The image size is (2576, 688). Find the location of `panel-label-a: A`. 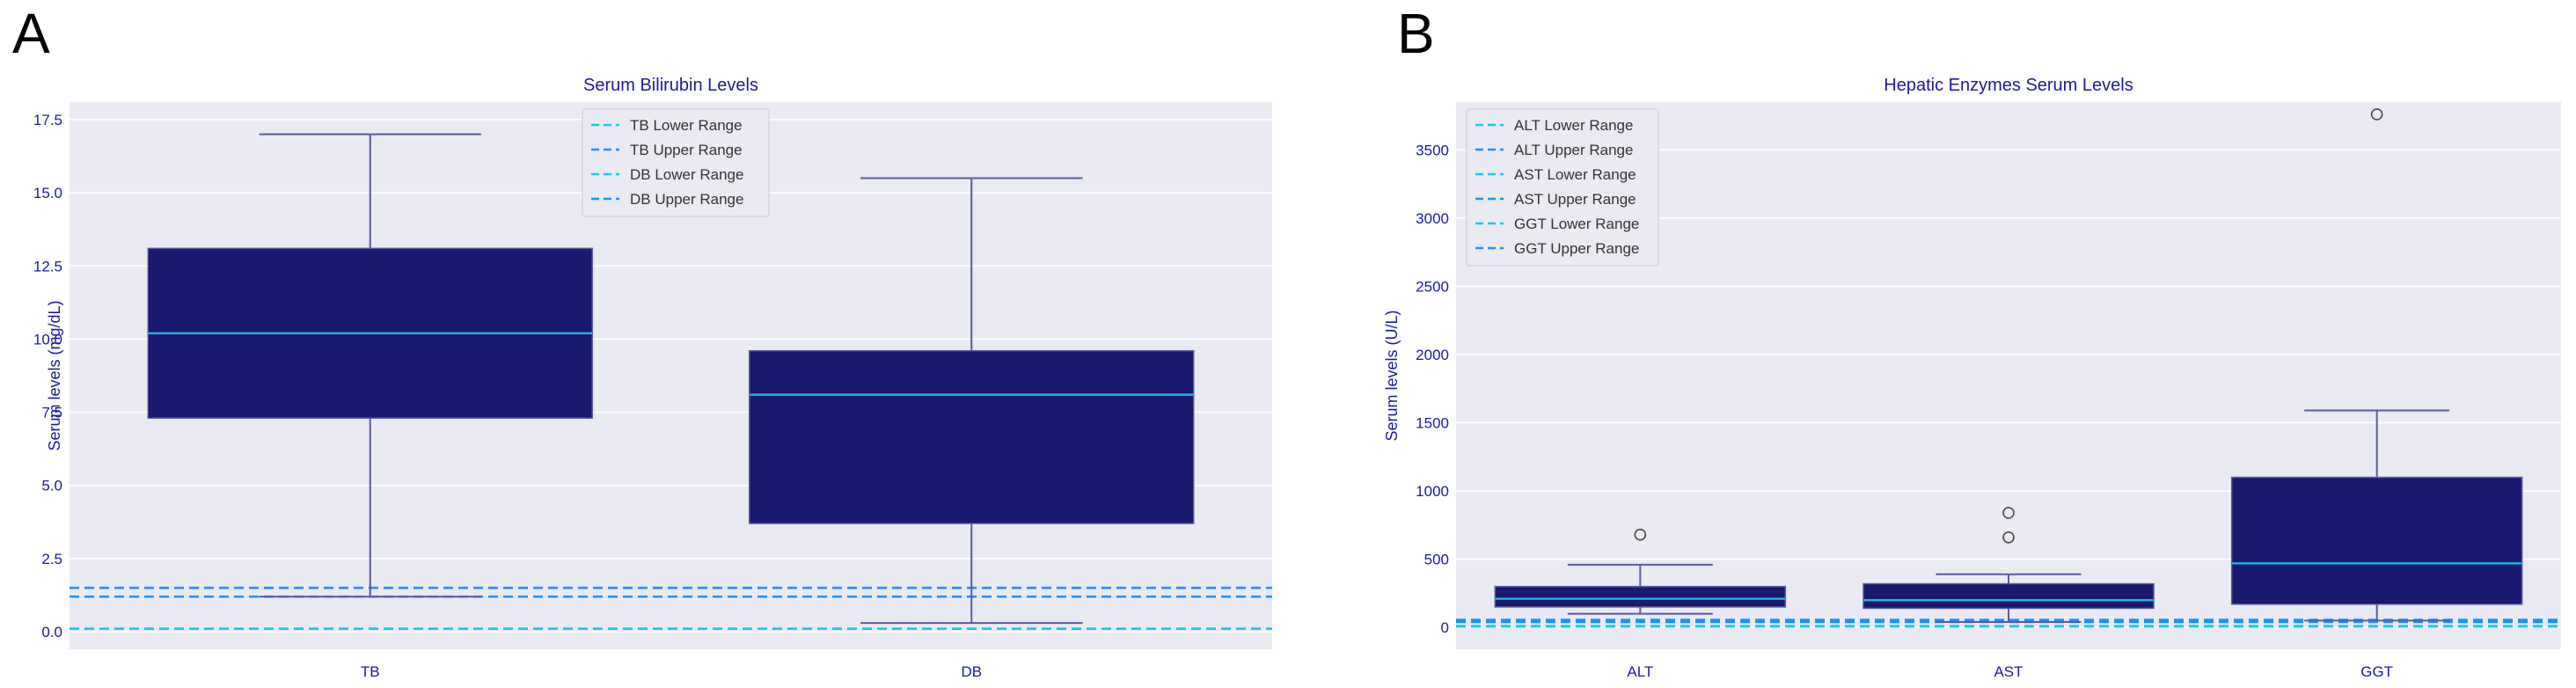

panel-label-a: A is located at coordinates (31, 34).